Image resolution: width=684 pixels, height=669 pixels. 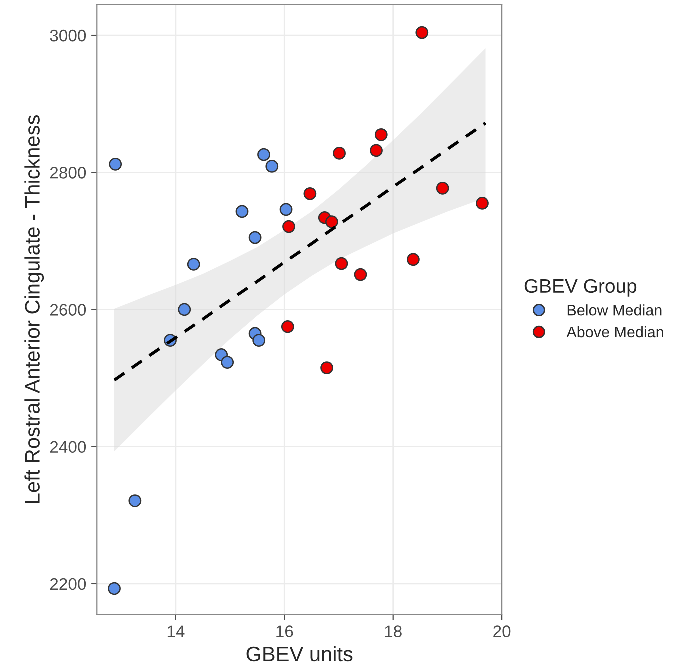 I want to click on y-axis-title: Left Rostral Anterior Cingulate - Thickness, so click(x=34, y=309).